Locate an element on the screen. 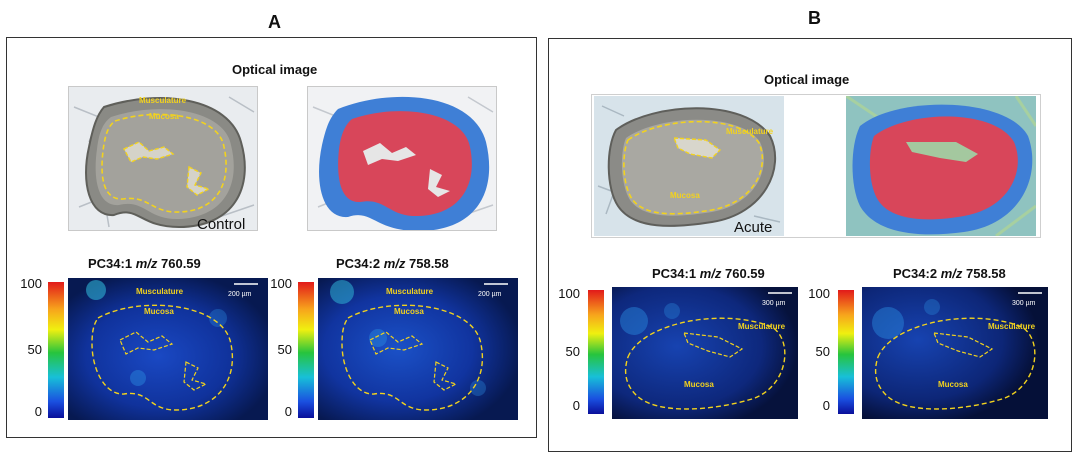 The height and width of the screenshot is (457, 1080). panel-a-segmented-image is located at coordinates (402, 158).